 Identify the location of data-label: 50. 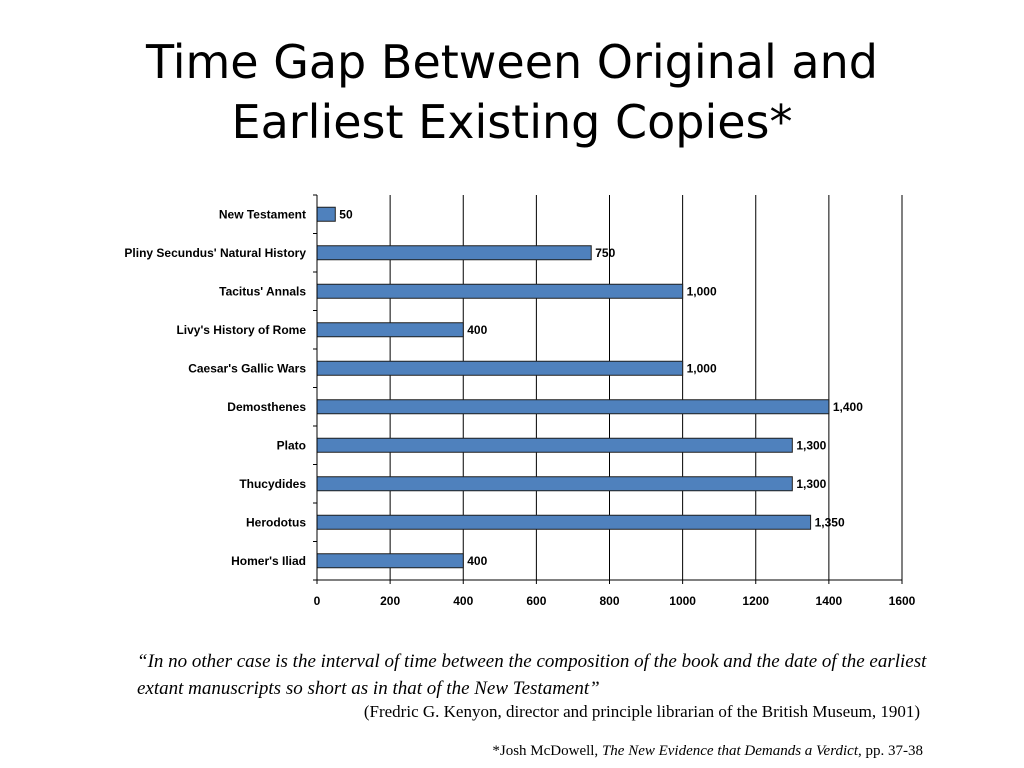
(346, 214).